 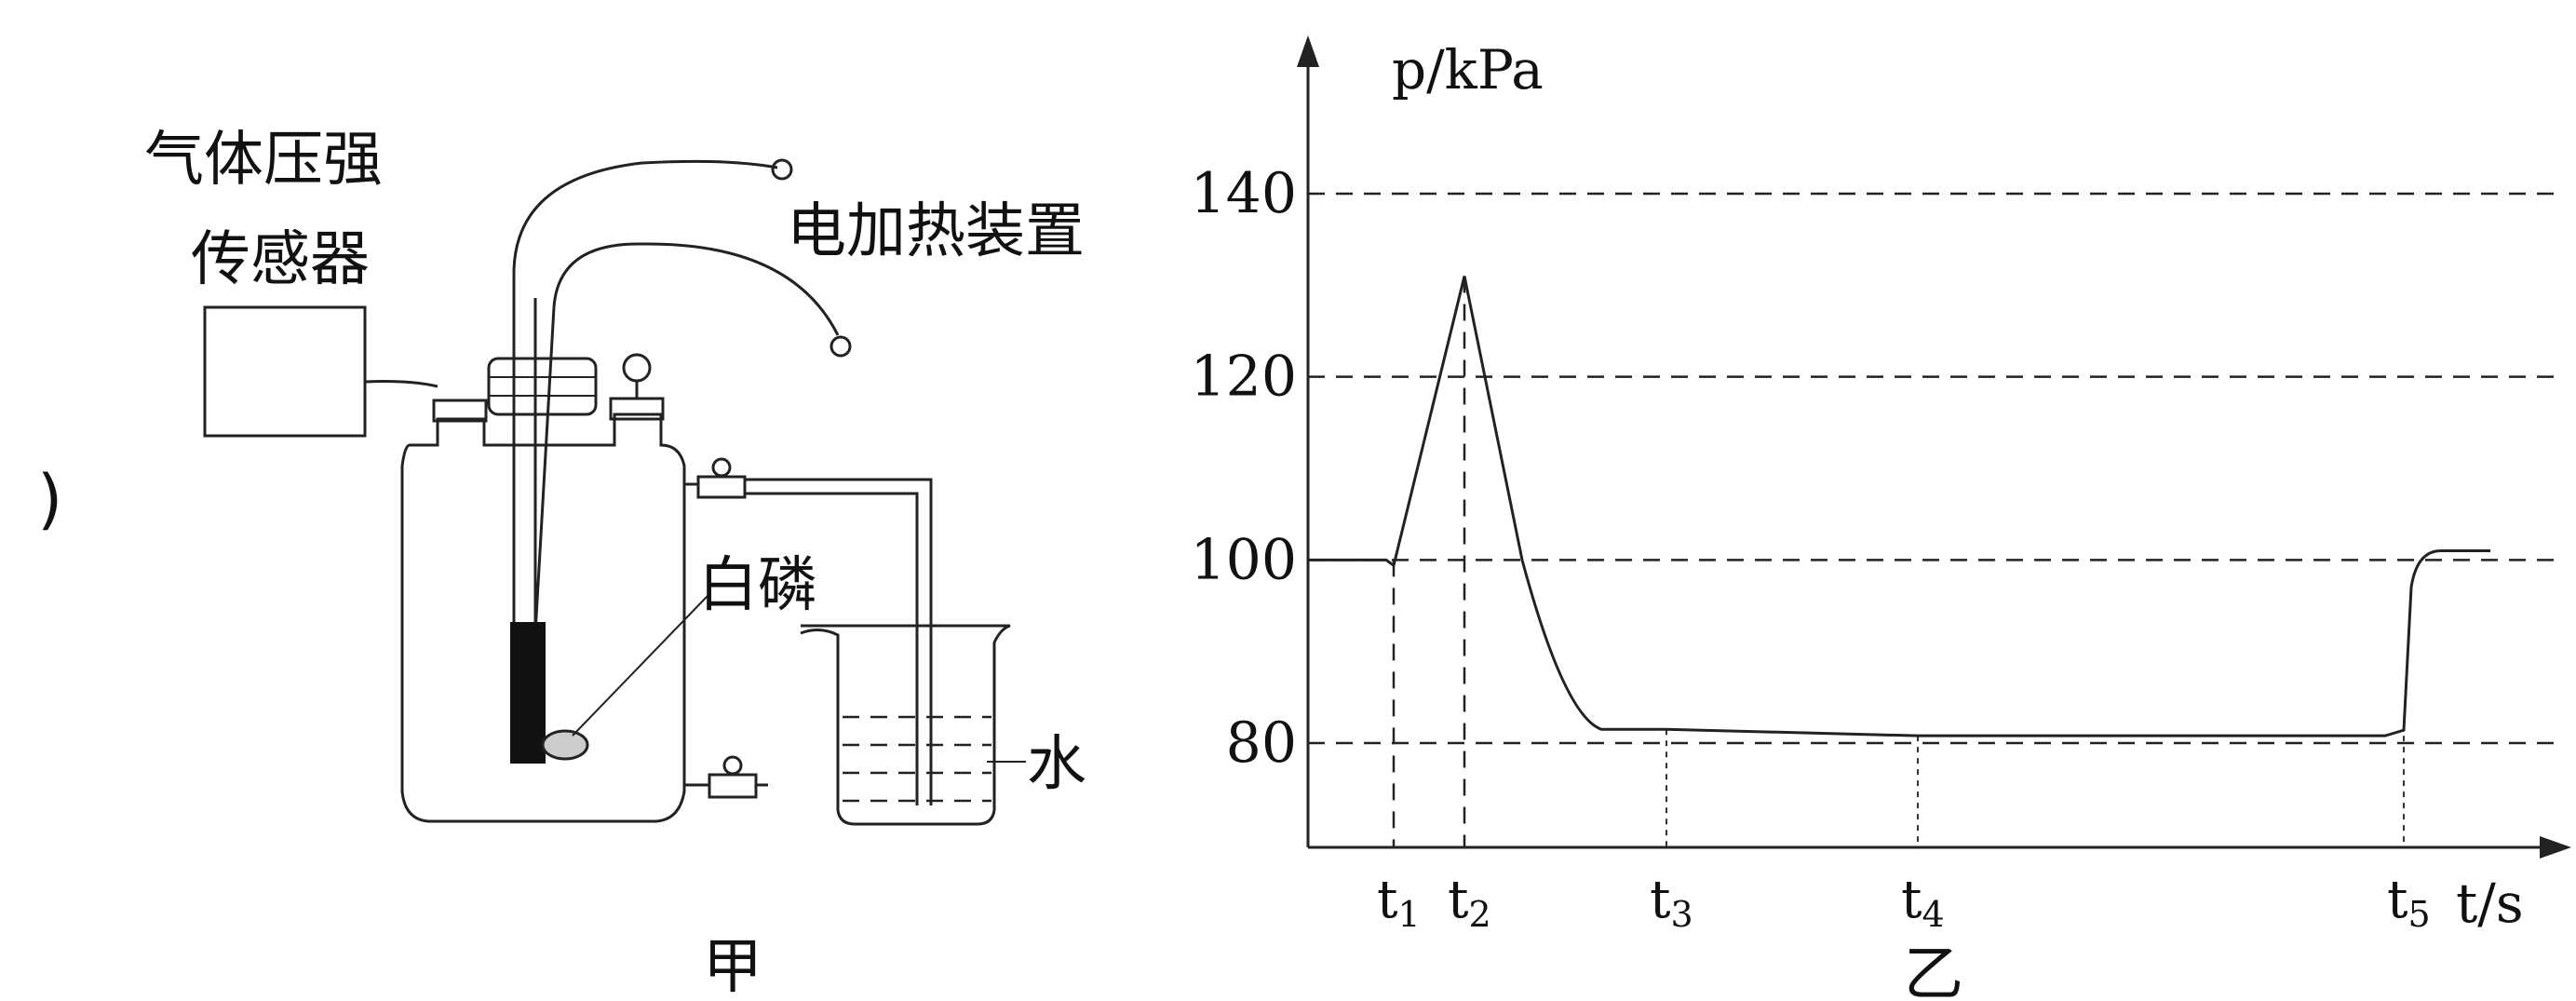 I want to click on lower-stopcock, so click(x=733, y=786).